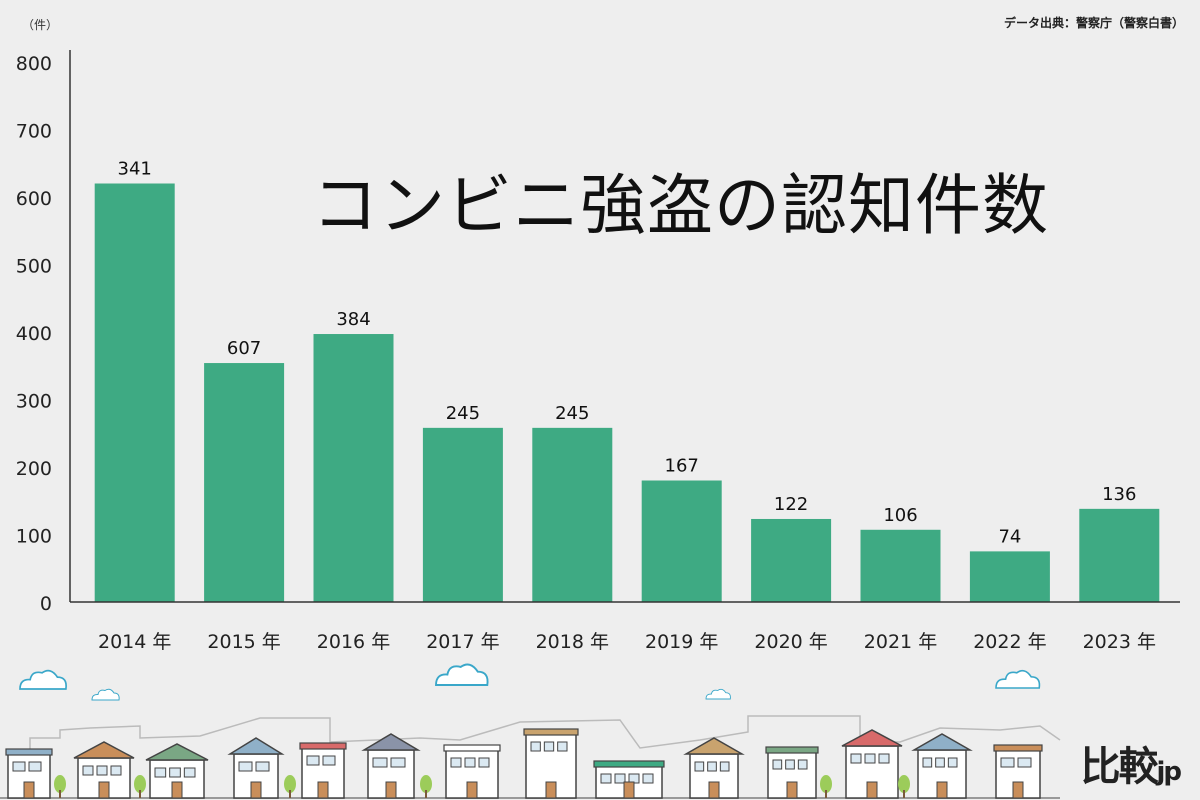  I want to click on brand-logo-main: 比較, so click(1119, 767).